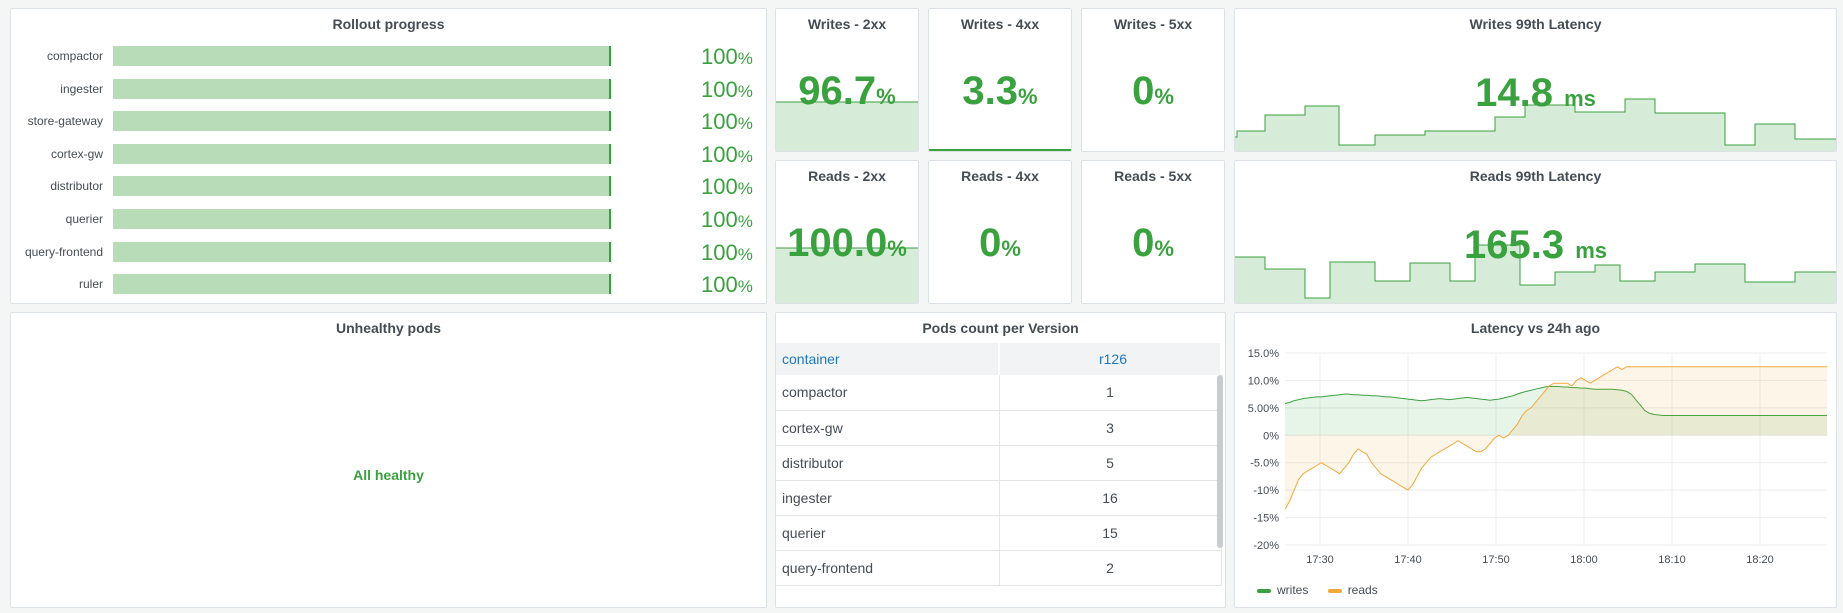 The height and width of the screenshot is (613, 1843). I want to click on table-row: ingester 16, so click(999, 498).